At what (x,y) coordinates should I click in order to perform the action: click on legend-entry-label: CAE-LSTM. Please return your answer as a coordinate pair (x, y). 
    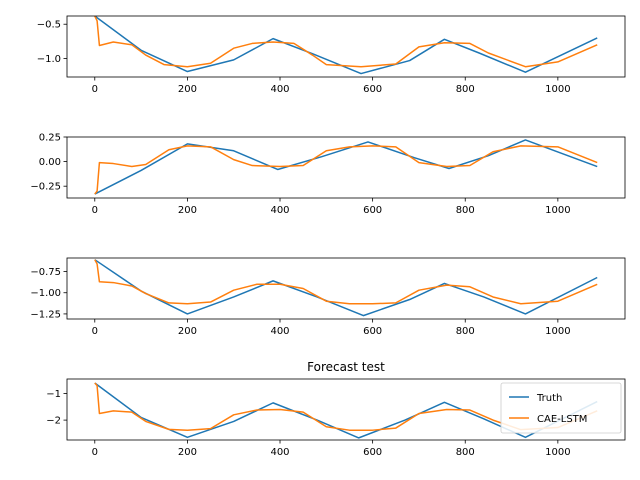
    Looking at the image, I should click on (562, 419).